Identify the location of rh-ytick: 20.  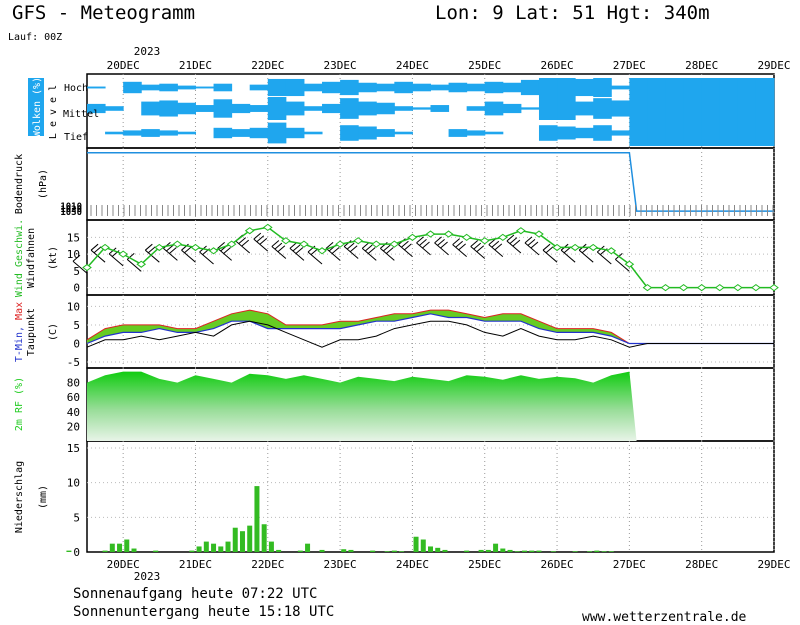
(73, 426).